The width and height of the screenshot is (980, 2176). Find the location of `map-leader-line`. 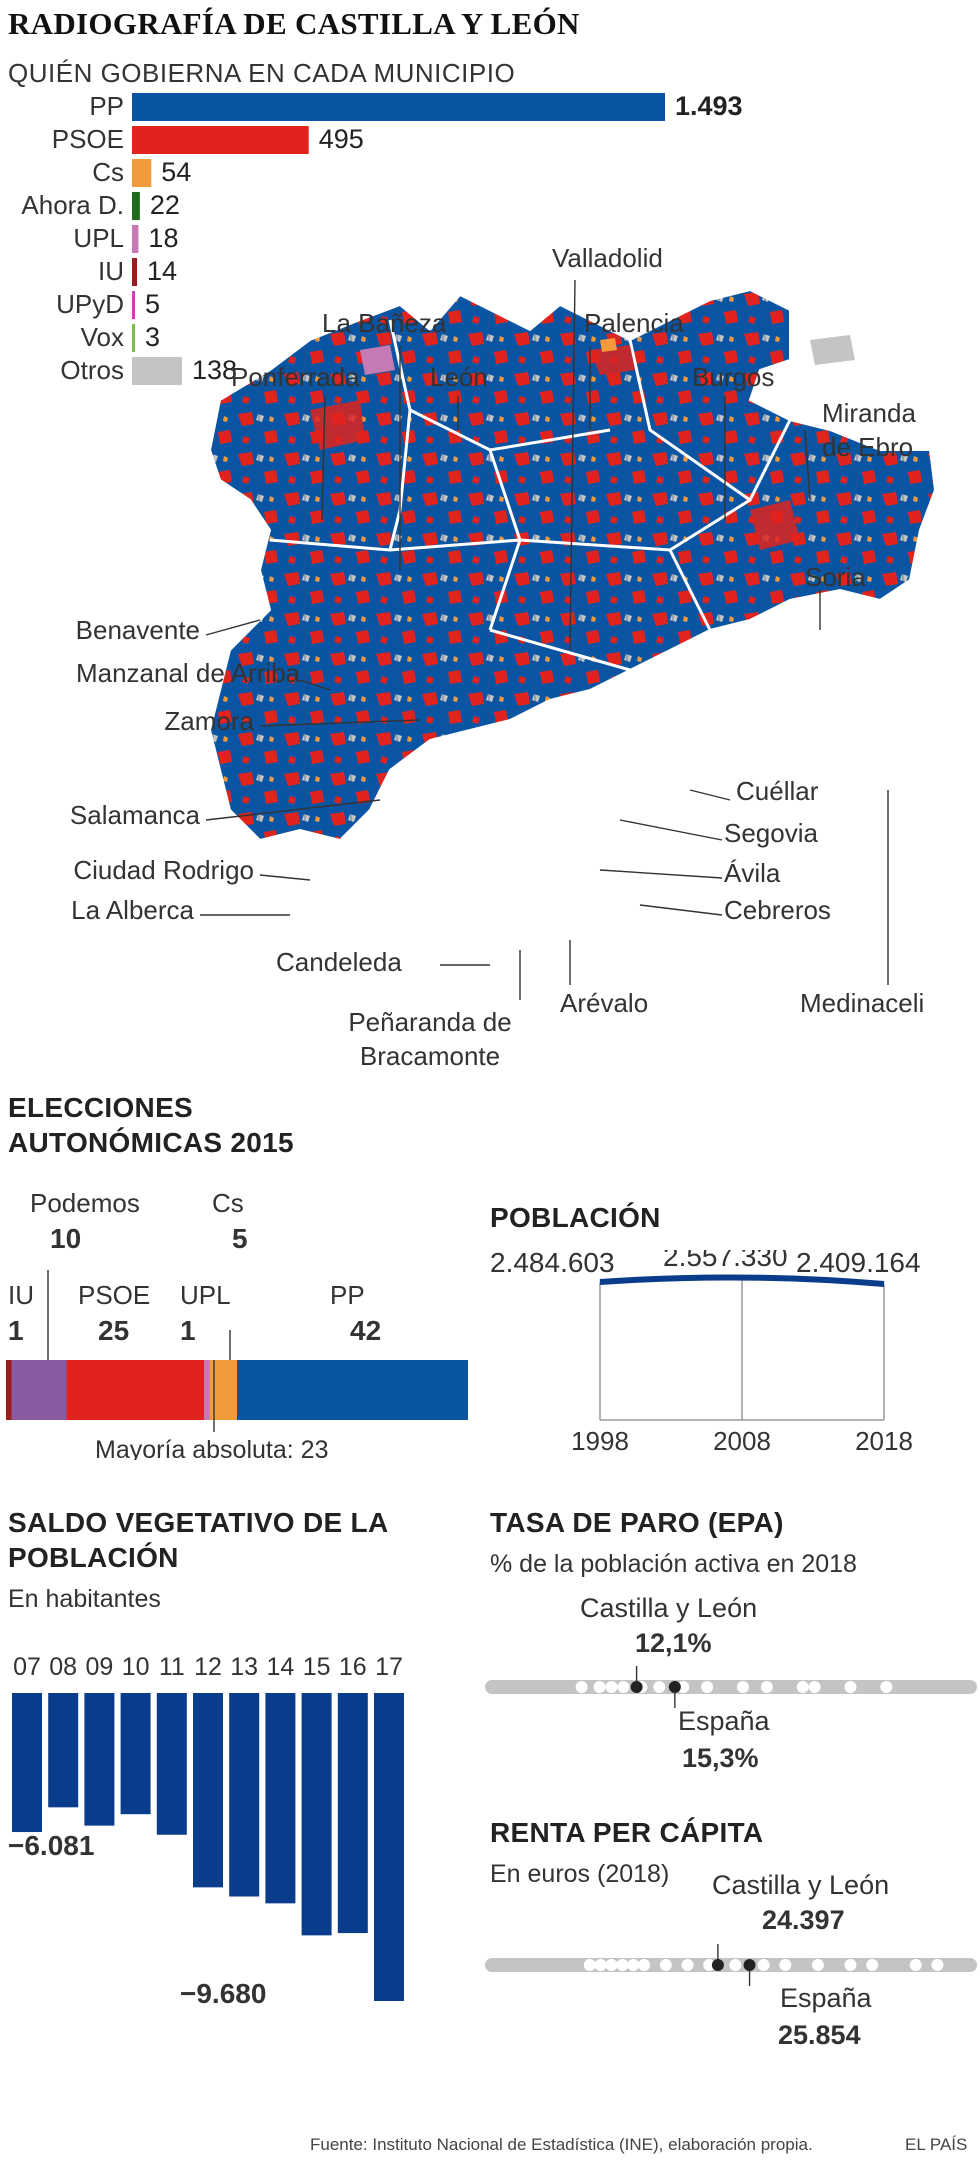

map-leader-line is located at coordinates (681, 910).